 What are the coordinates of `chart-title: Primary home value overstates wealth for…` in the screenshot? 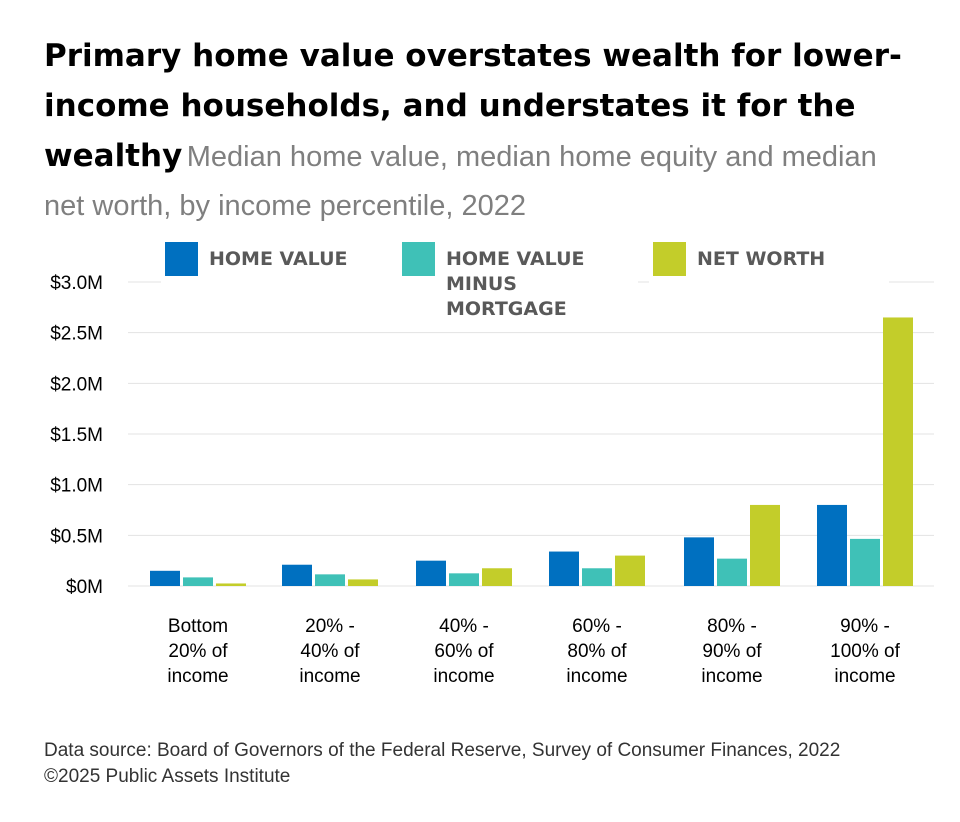 It's located at (473, 106).